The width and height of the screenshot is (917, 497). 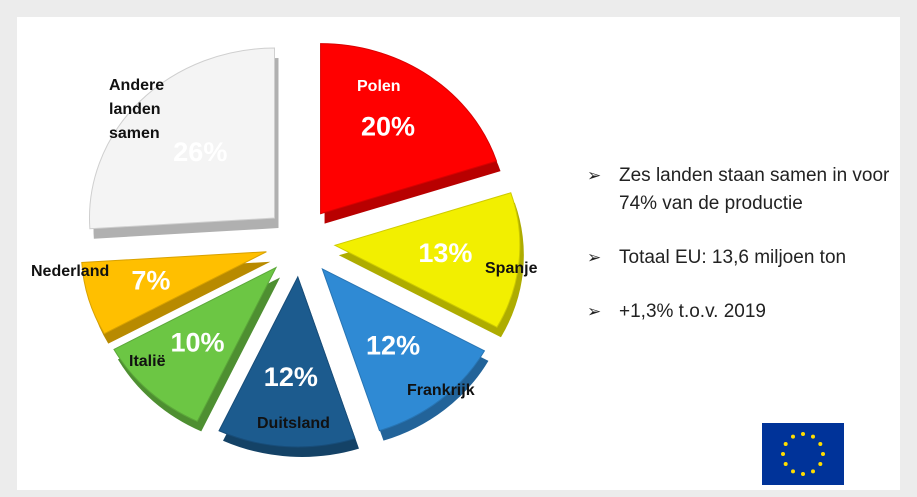 What do you see at coordinates (150, 281) in the screenshot?
I see `value-label: 7%` at bounding box center [150, 281].